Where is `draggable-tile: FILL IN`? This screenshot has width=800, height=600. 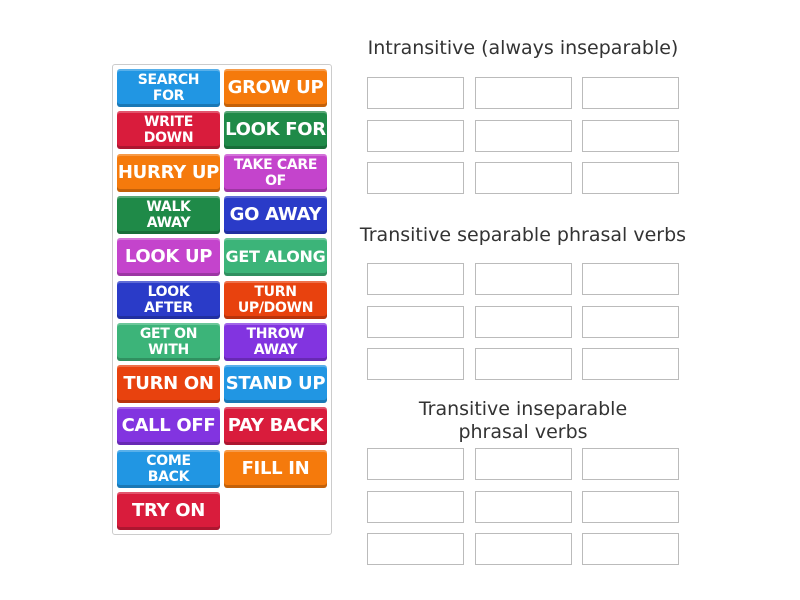
draggable-tile: FILL IN is located at coordinates (275, 468).